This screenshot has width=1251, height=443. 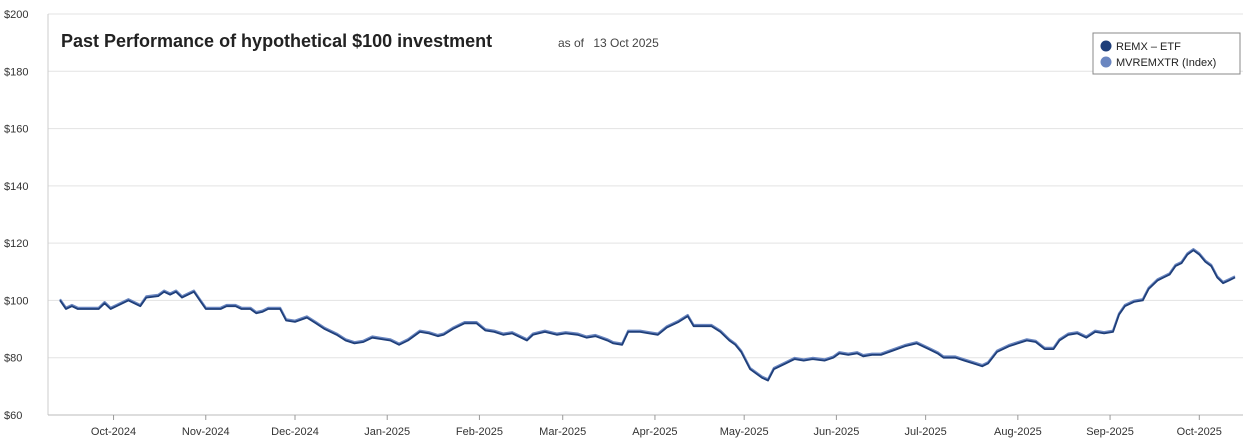 What do you see at coordinates (626, 43) in the screenshot?
I see `subtitle-date: 13 Oct 2025` at bounding box center [626, 43].